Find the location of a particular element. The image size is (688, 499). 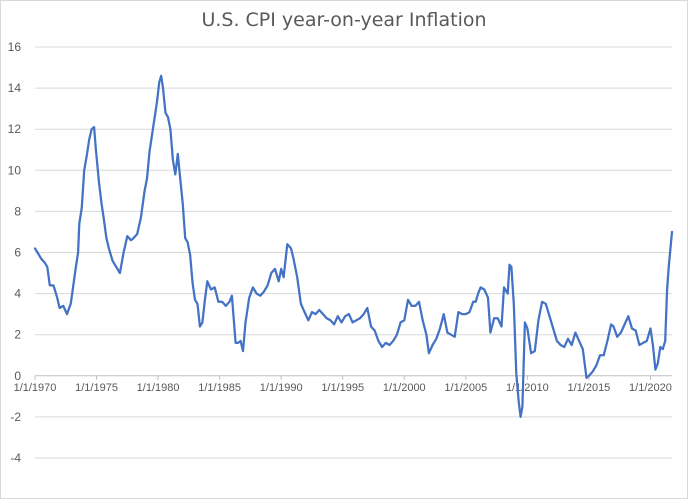

y-tick-label: 2 is located at coordinates (17, 335).